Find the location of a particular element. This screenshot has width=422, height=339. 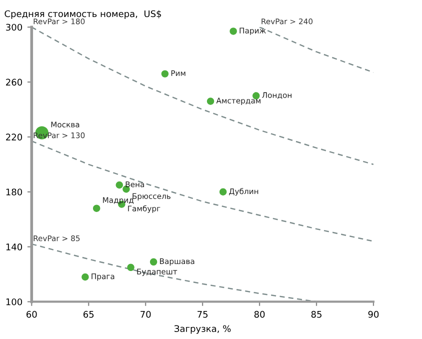

y-tick-label: 220 is located at coordinates (14, 137).